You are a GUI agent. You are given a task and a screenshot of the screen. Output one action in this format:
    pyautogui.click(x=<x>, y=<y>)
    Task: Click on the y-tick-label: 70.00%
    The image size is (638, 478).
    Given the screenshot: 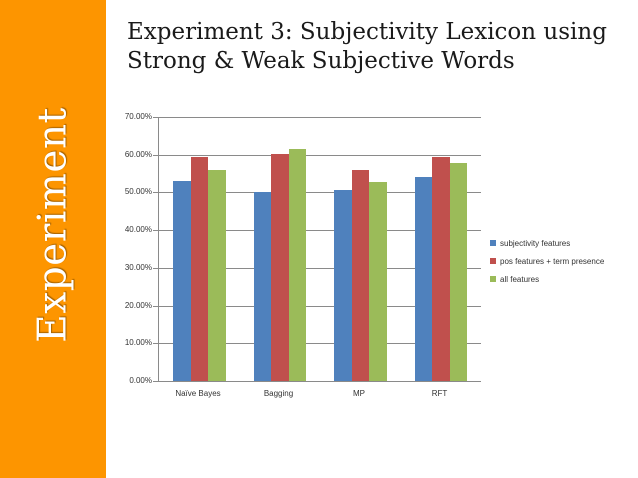 What is the action you would take?
    pyautogui.click(x=138, y=116)
    